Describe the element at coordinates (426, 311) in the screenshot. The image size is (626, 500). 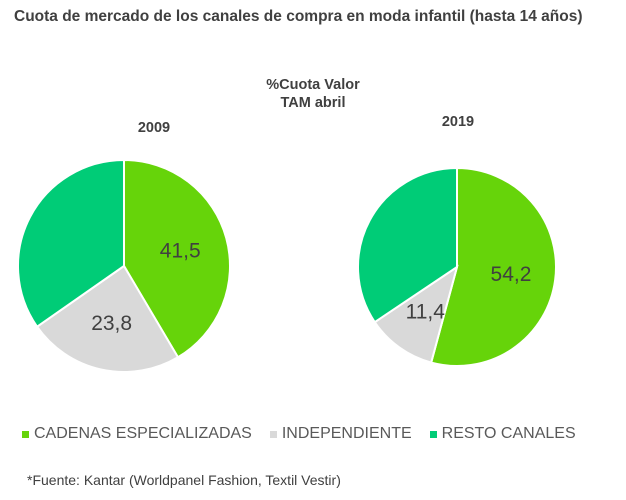
I see `data-label: 11,4` at that location.